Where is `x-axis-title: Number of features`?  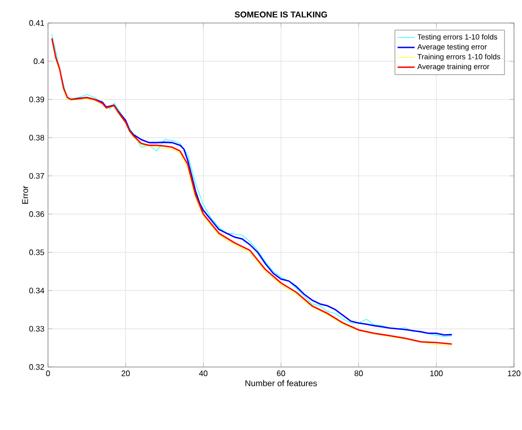
x-axis-title: Number of features is located at coordinates (281, 383).